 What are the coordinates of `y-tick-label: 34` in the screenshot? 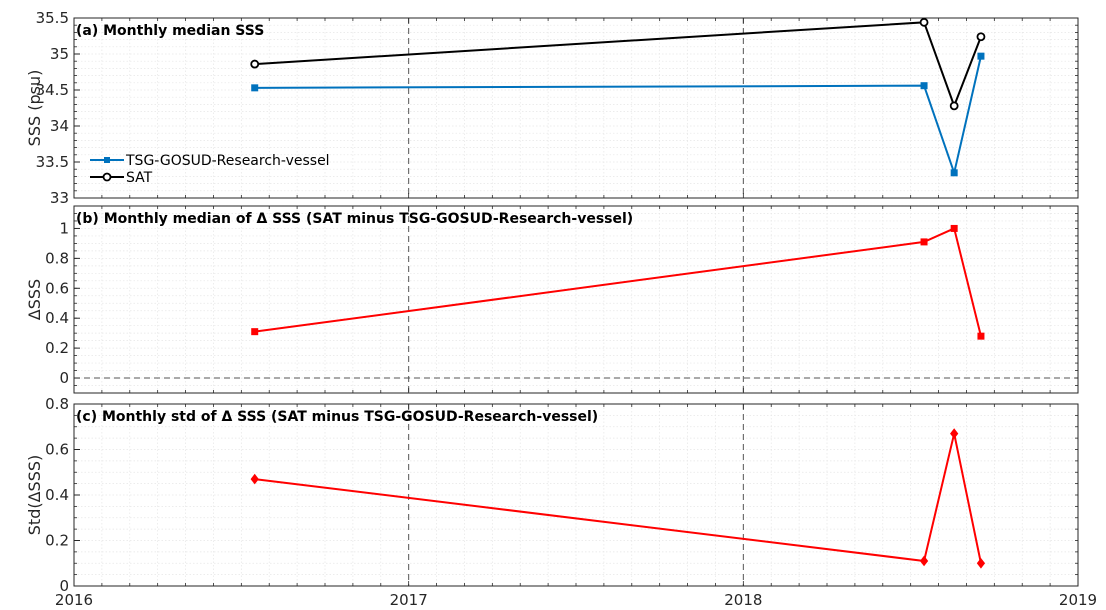 It's located at (59, 126).